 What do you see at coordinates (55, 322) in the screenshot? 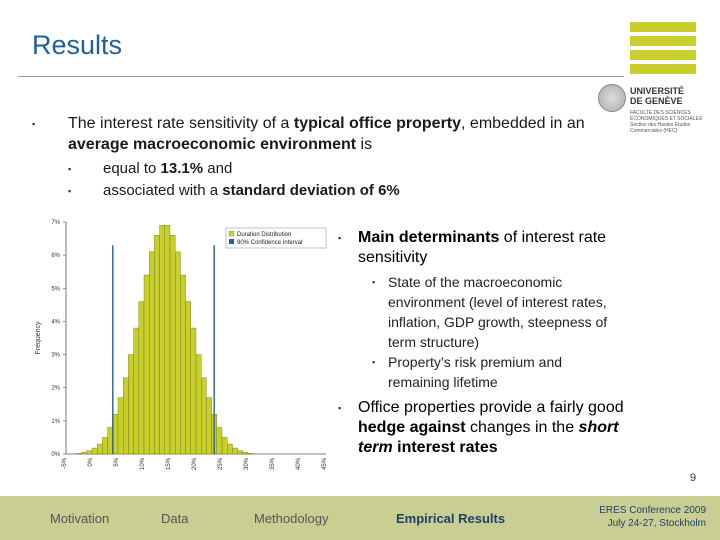
I see `y-tick-label: 4%` at bounding box center [55, 322].